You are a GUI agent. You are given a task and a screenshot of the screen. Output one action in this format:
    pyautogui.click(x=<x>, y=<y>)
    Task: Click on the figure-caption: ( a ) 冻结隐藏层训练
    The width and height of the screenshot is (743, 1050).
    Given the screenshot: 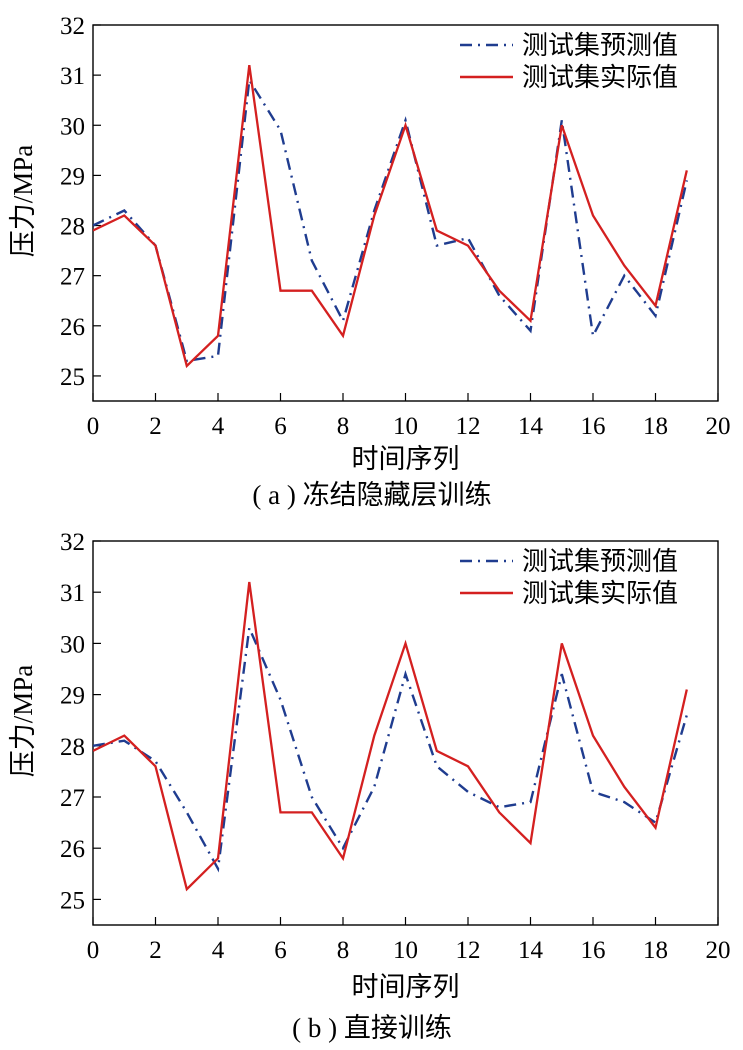 What is the action you would take?
    pyautogui.click(x=371, y=495)
    